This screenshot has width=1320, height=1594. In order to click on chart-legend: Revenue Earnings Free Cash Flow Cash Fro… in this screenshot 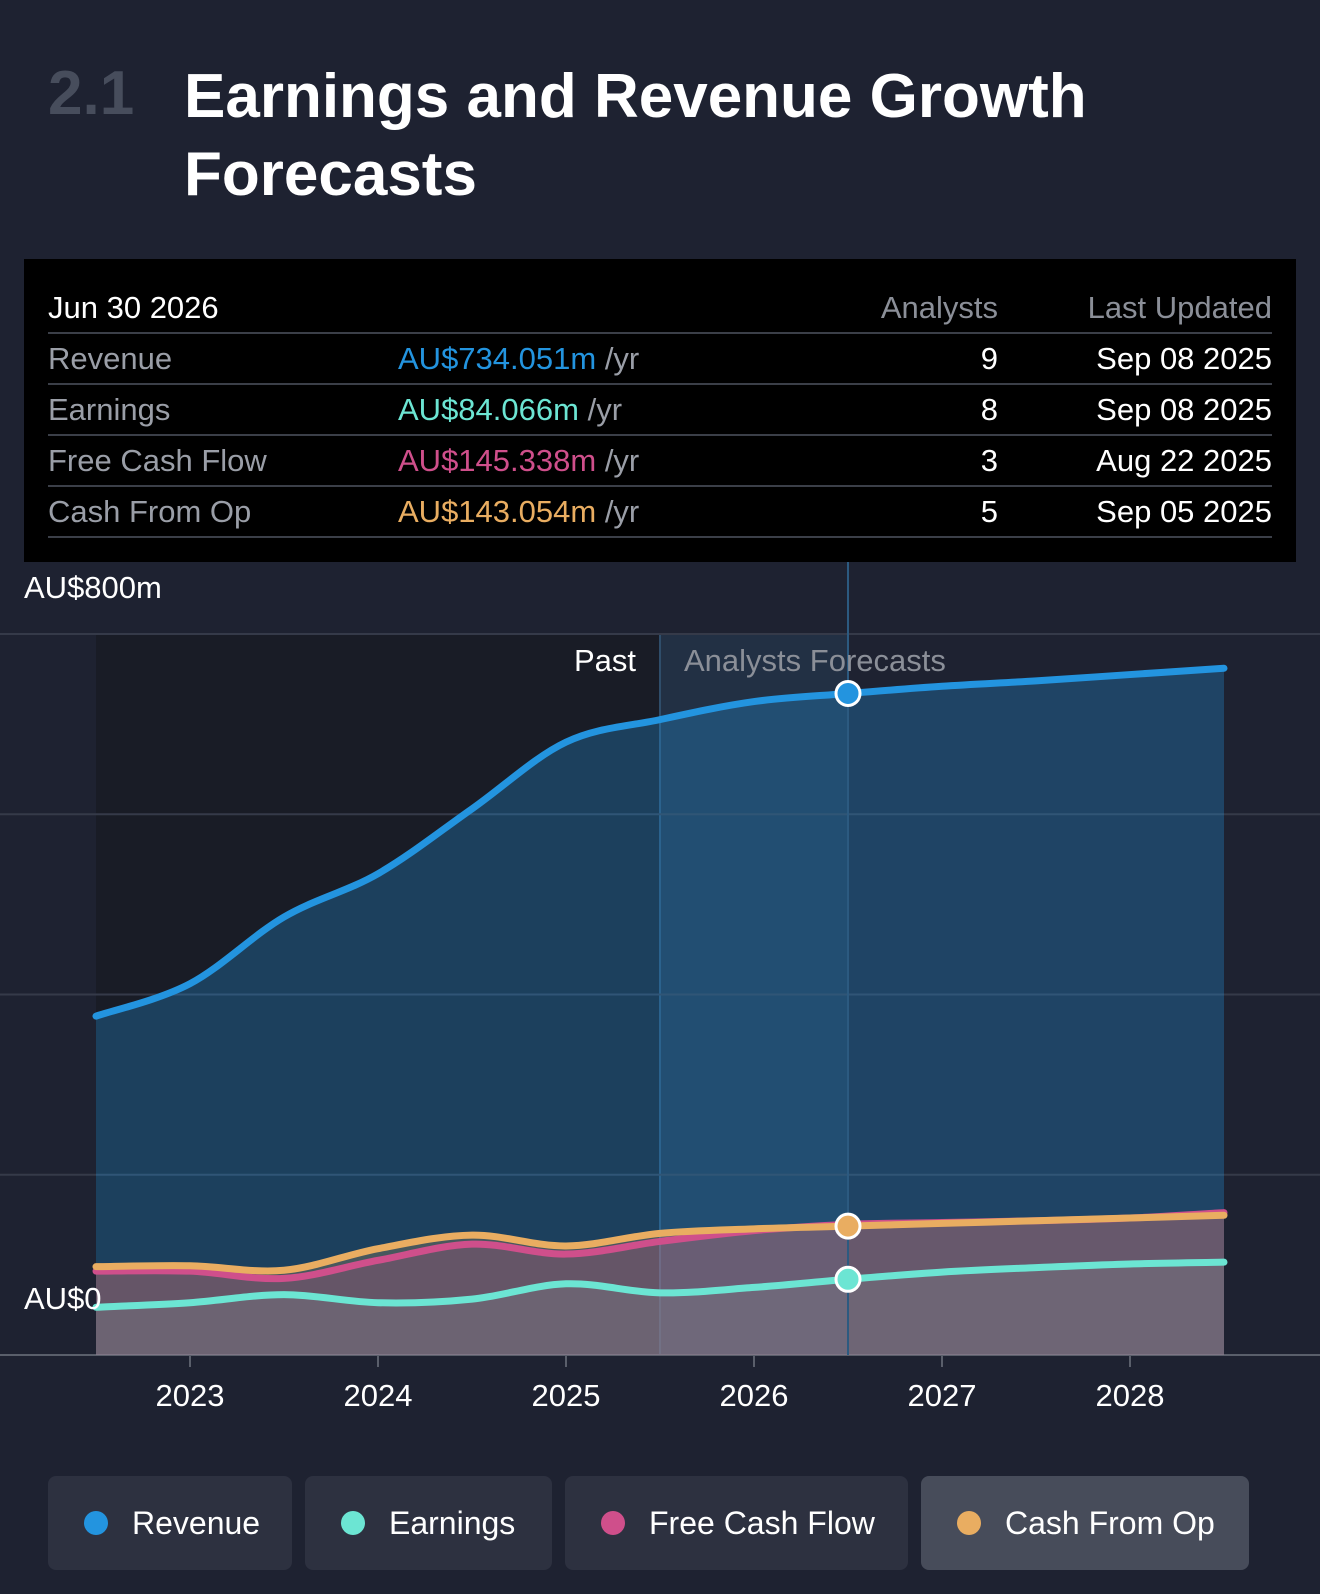, I will do `click(668, 1523)`.